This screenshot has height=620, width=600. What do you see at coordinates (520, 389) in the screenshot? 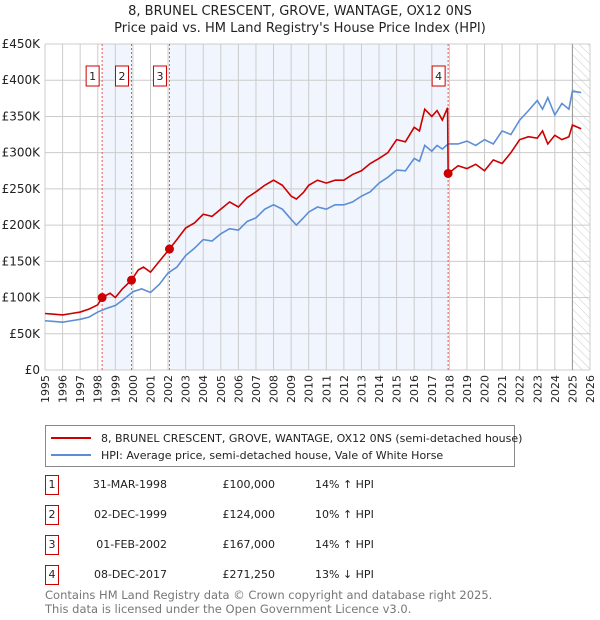
I see `x-tick-label: 2022` at bounding box center [520, 389].